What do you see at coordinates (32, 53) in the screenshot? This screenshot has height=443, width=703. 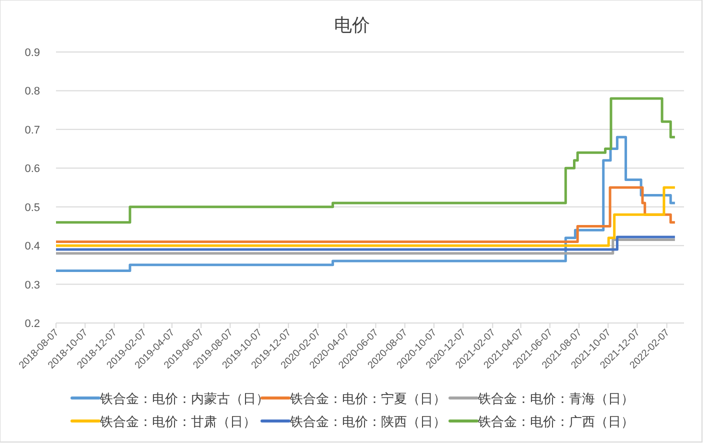 I see `y-tick-label: 0.9` at bounding box center [32, 53].